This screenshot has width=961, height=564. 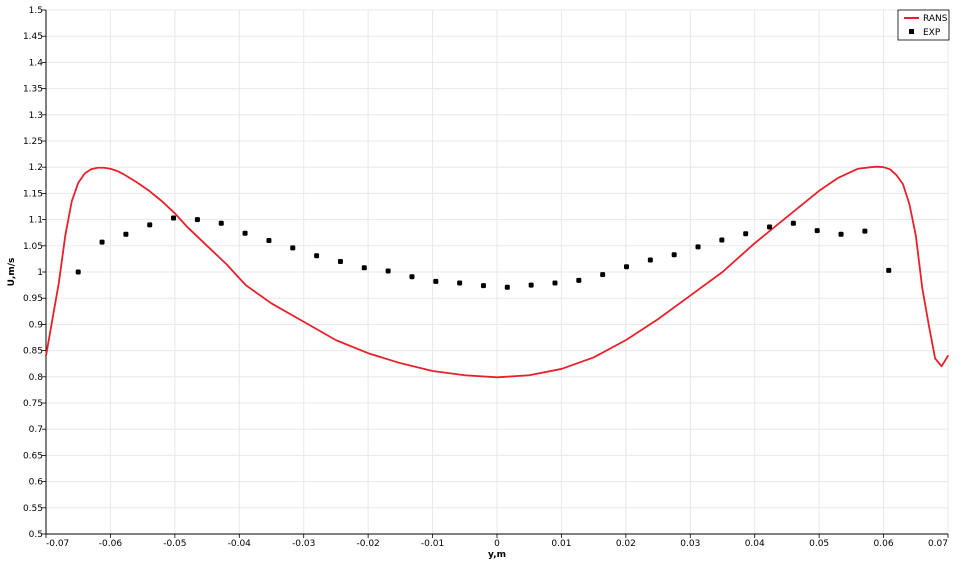 I want to click on y-tick-label: 1.2, so click(x=36, y=168).